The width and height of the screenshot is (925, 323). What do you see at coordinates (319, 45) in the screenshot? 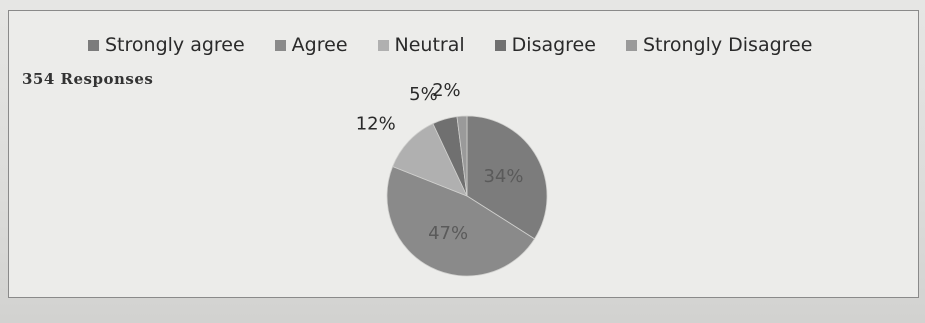
I see `legend-label: Agree` at bounding box center [319, 45].